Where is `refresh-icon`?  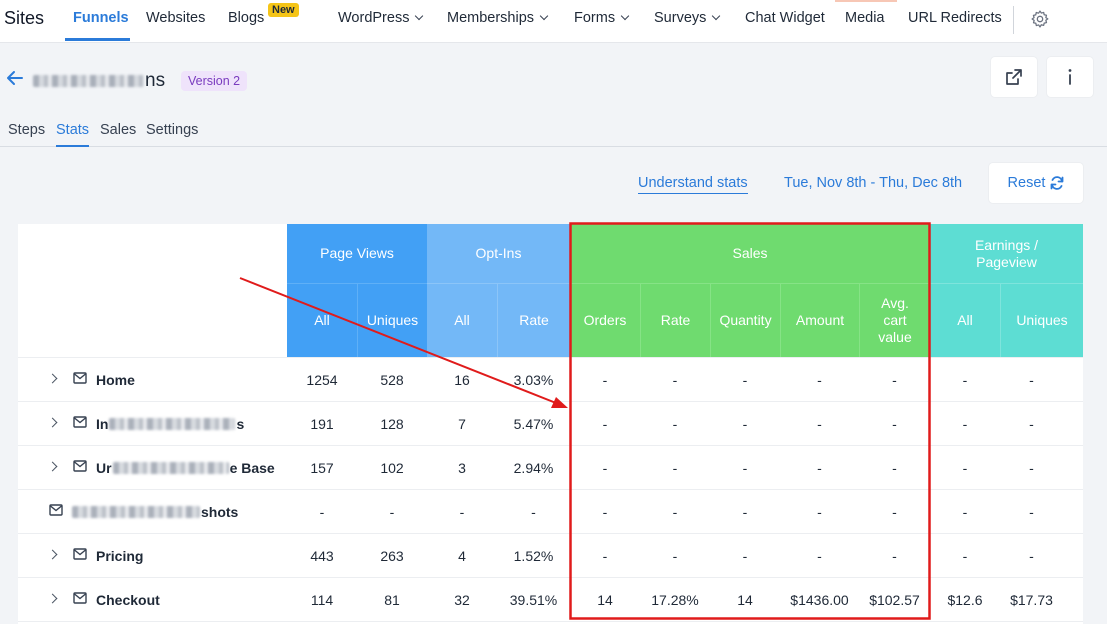
refresh-icon is located at coordinates (1057, 183).